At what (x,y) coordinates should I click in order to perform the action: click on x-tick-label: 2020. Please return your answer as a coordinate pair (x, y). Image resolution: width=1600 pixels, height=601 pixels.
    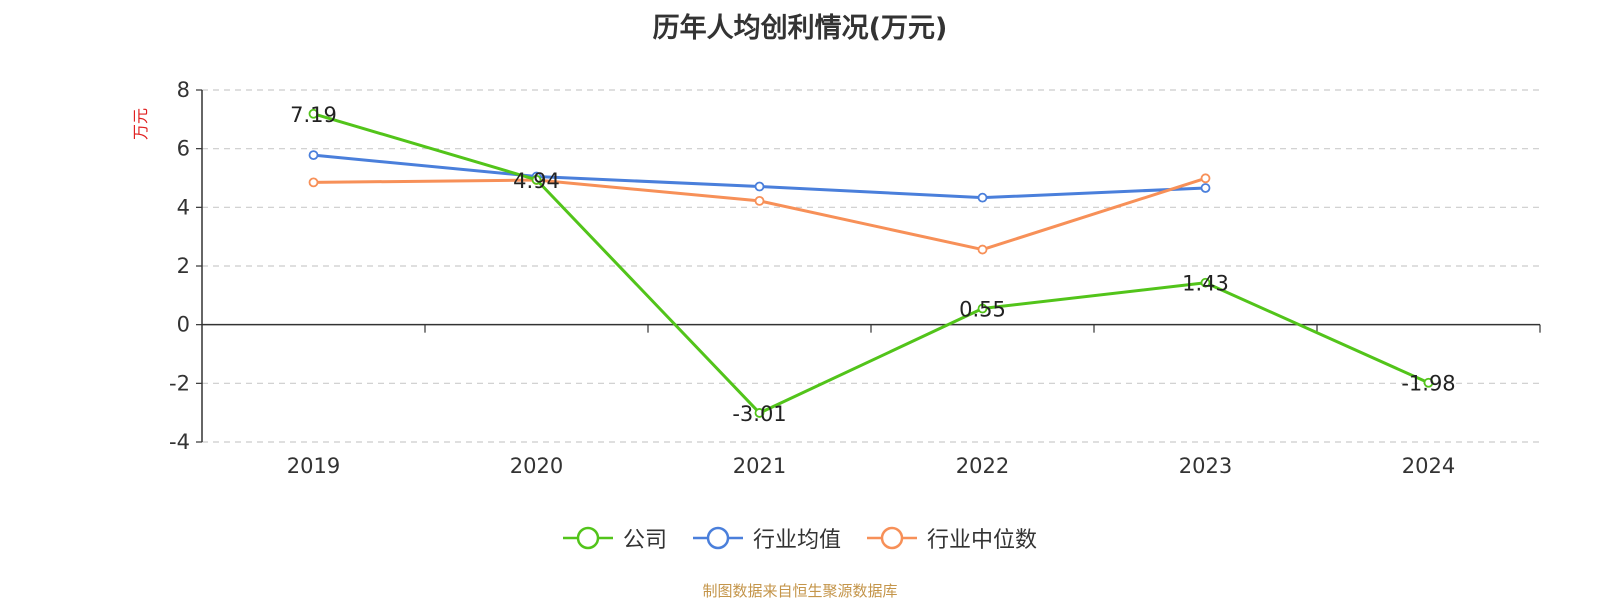
    Looking at the image, I should click on (536, 466).